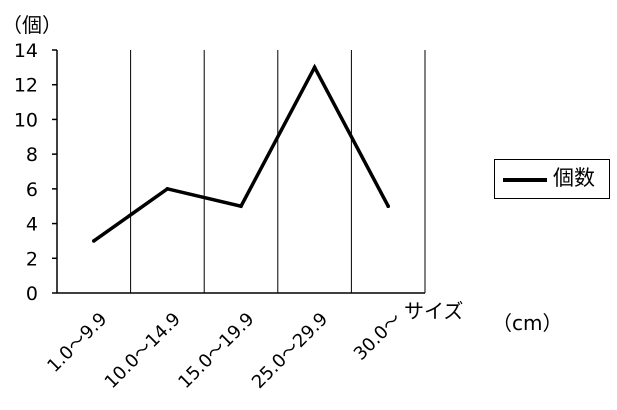 This screenshot has height=410, width=617. I want to click on x-tick-labels: 1.0～9.910.0～14.915.0～19.925.0～29.9 30.0～, so click(224, 351).